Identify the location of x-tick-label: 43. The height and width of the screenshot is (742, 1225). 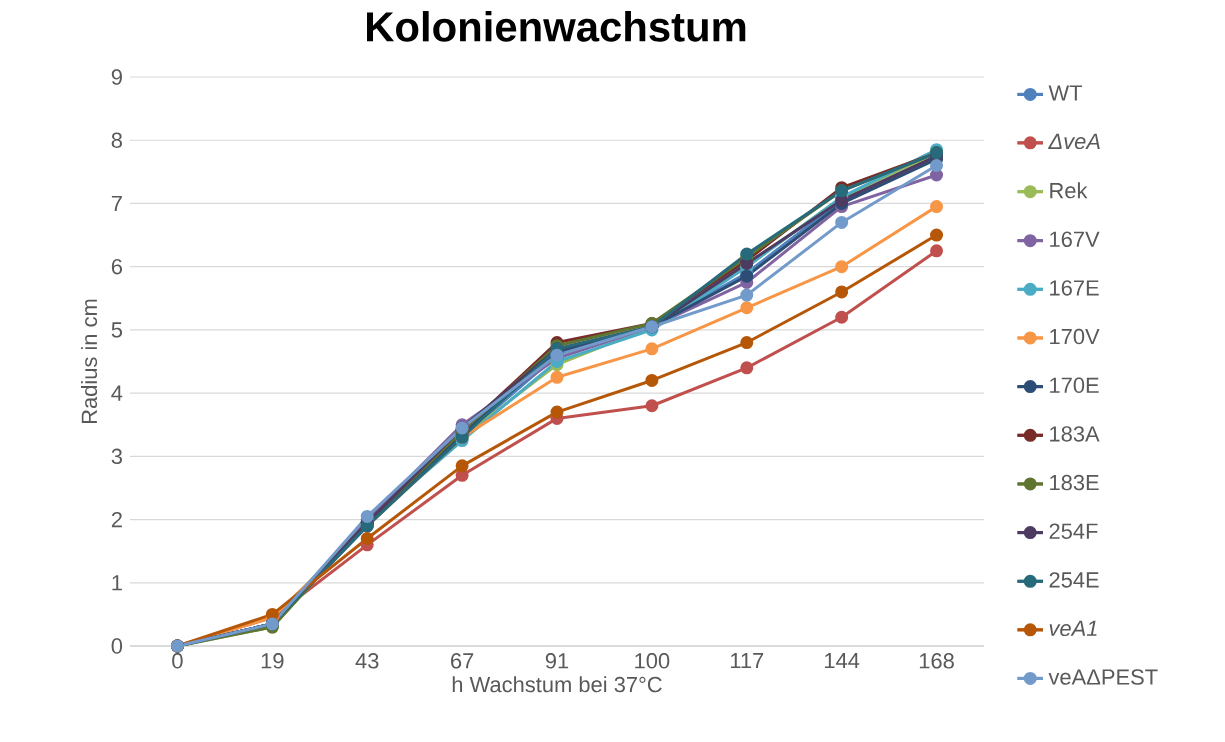
(367, 661).